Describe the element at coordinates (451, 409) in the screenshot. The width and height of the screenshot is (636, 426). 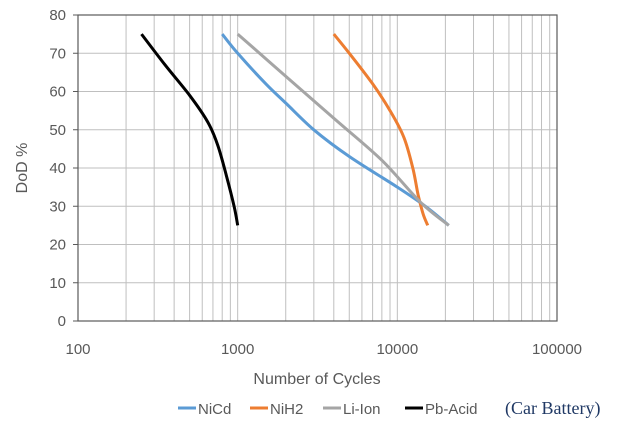
I see `legend-label-pb-acid: Pb-Acid` at that location.